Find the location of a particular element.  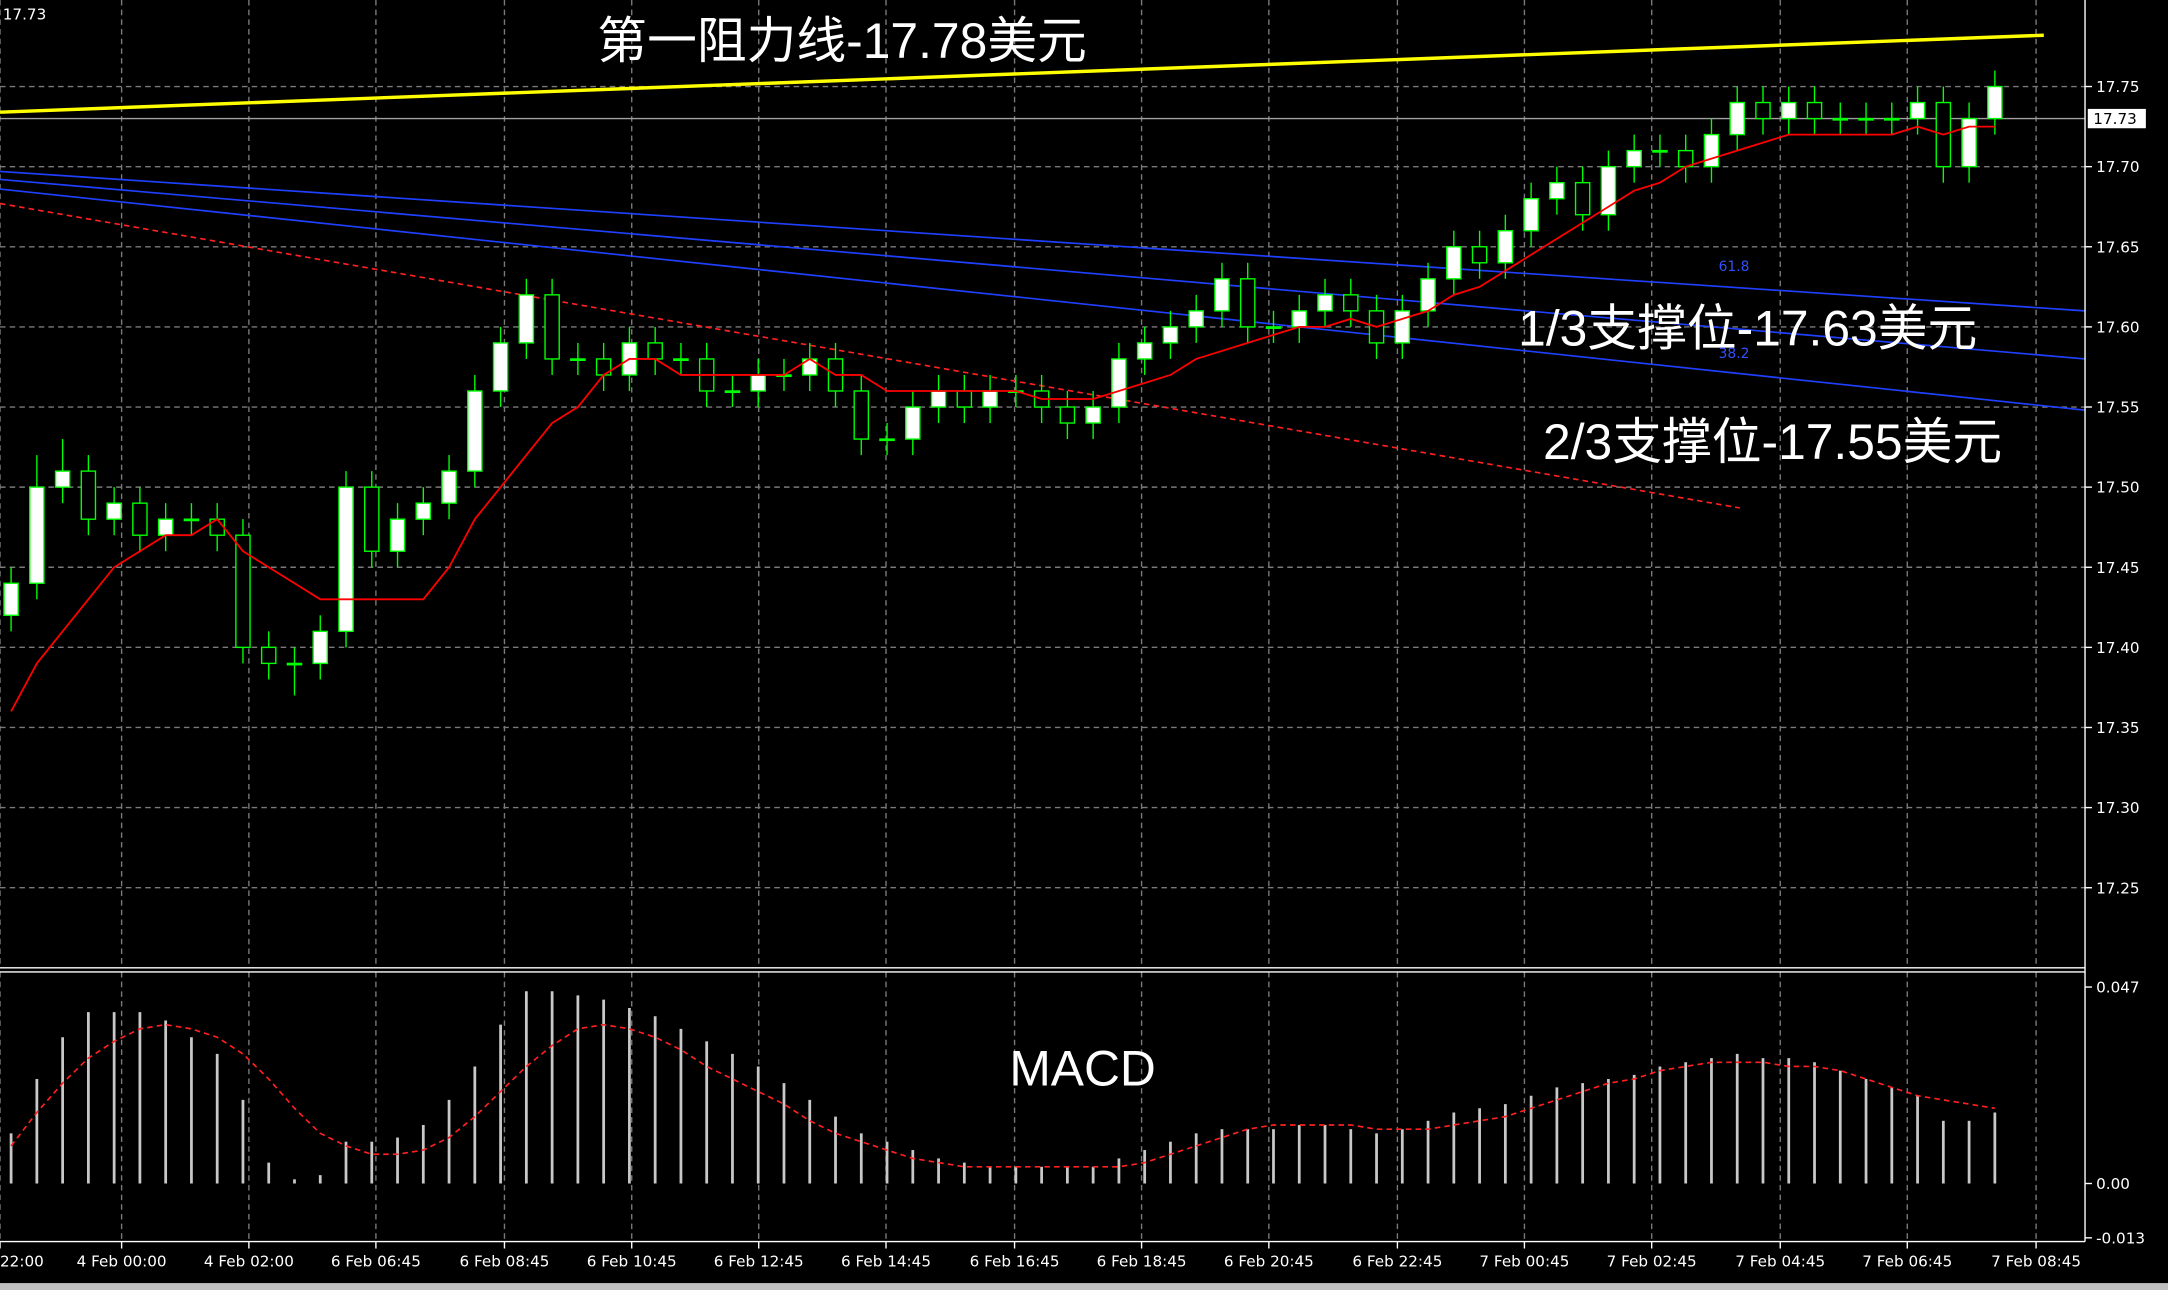

x-tick-label: 6 Feb 08:45 is located at coordinates (504, 1261).